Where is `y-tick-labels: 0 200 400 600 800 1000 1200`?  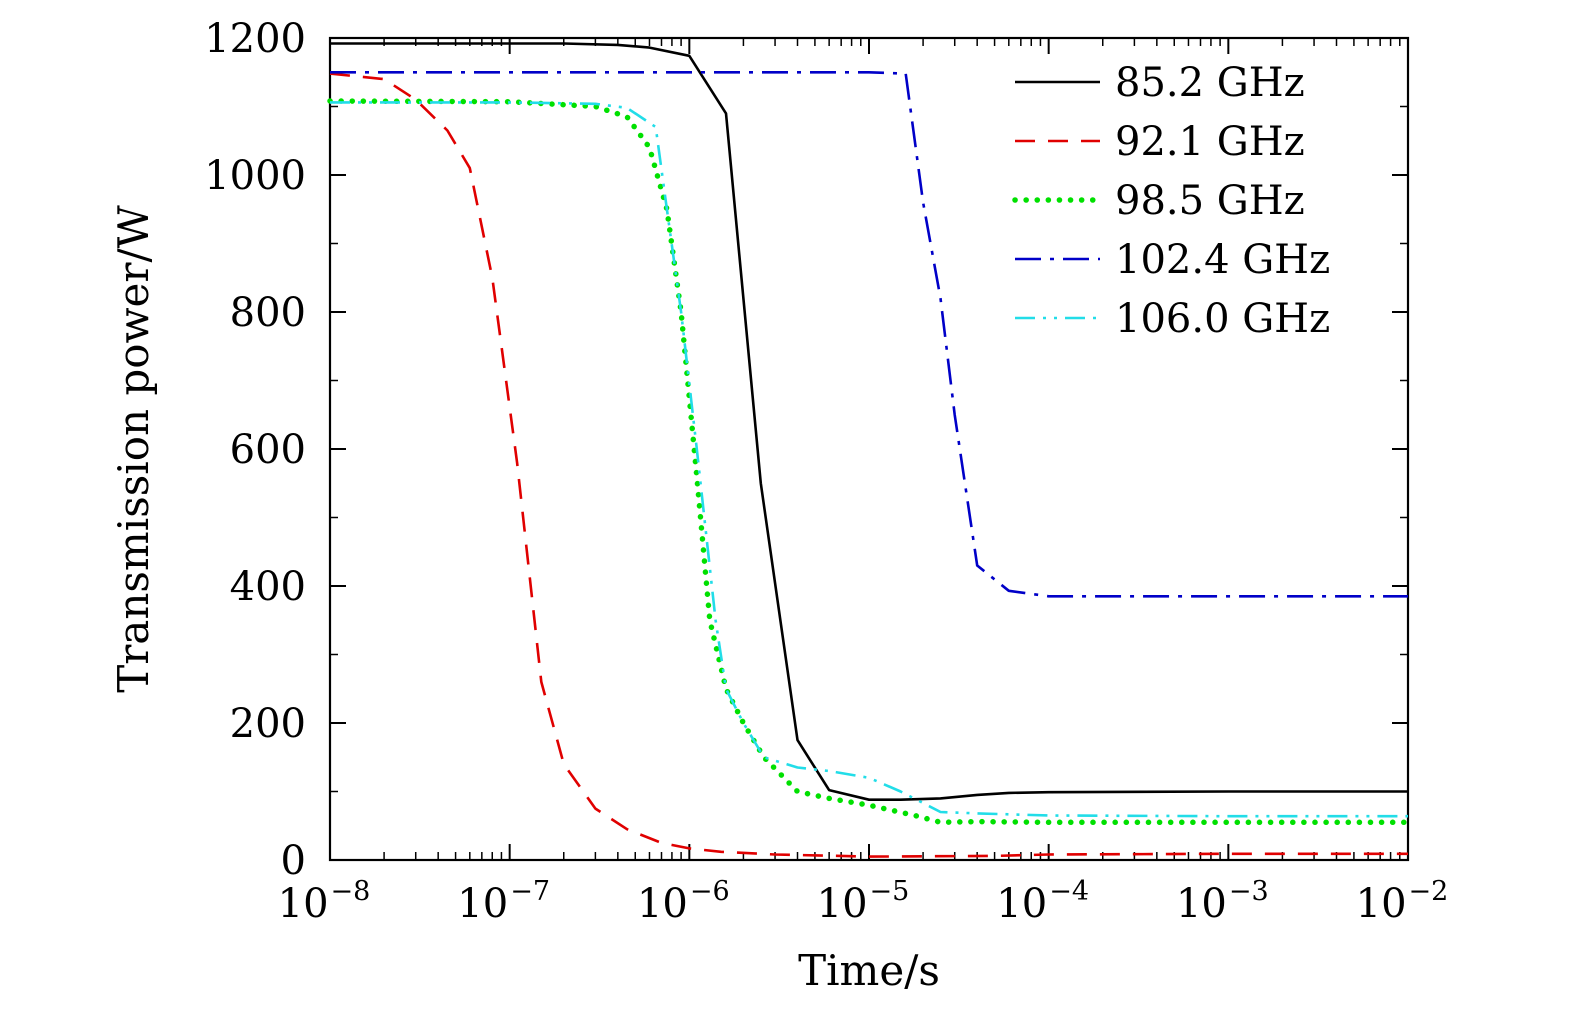 y-tick-labels: 0 200 400 600 800 1000 1200 is located at coordinates (255, 450).